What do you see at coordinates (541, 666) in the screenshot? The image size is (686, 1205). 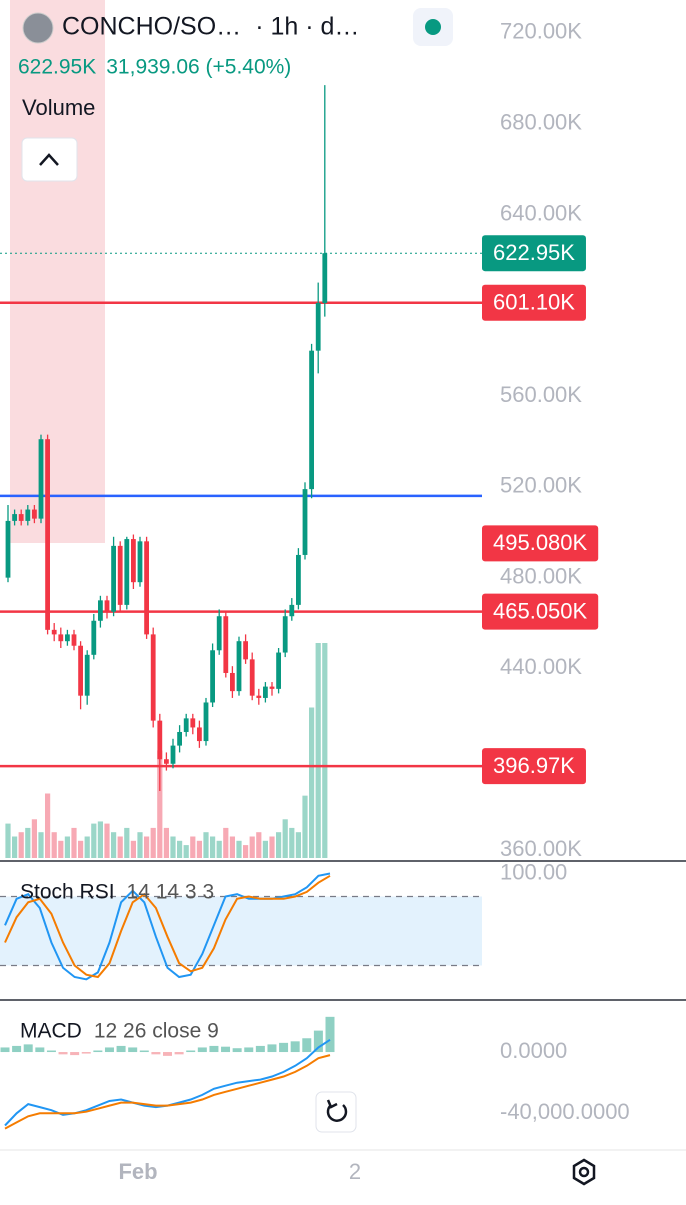 I see `y-tick-label: 440.00K` at bounding box center [541, 666].